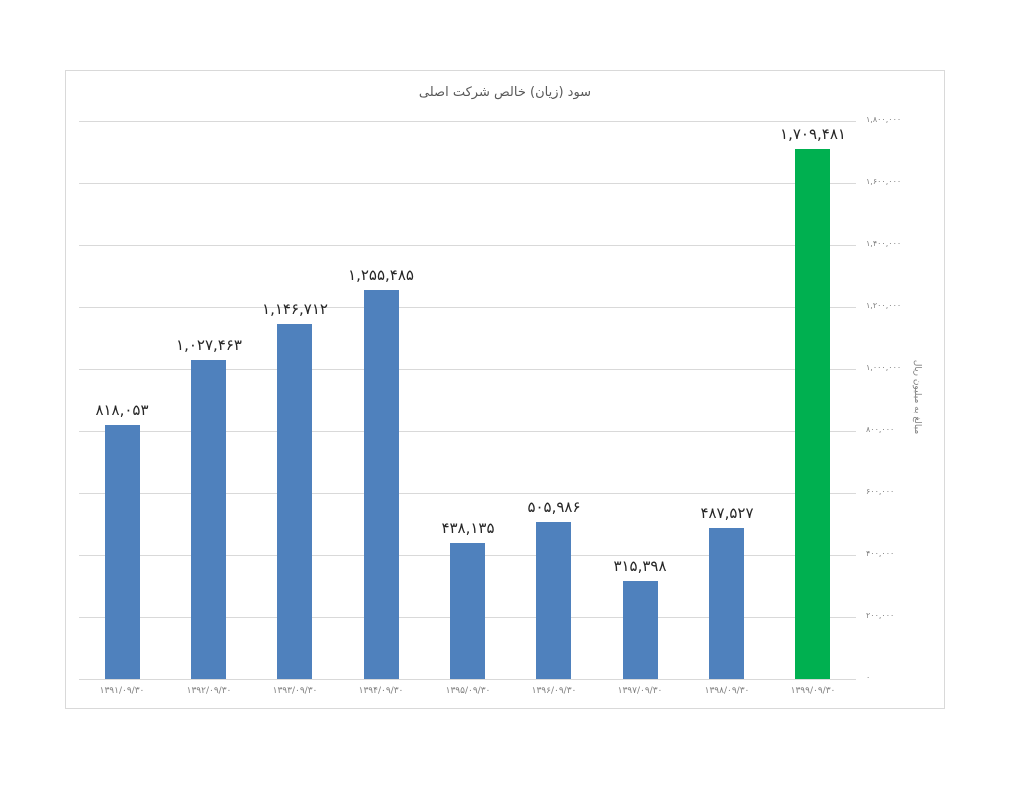 The width and height of the screenshot is (1024, 791). What do you see at coordinates (884, 119) in the screenshot?
I see `y-tick-label: ۱,۸۰۰,۰۰۰` at bounding box center [884, 119].